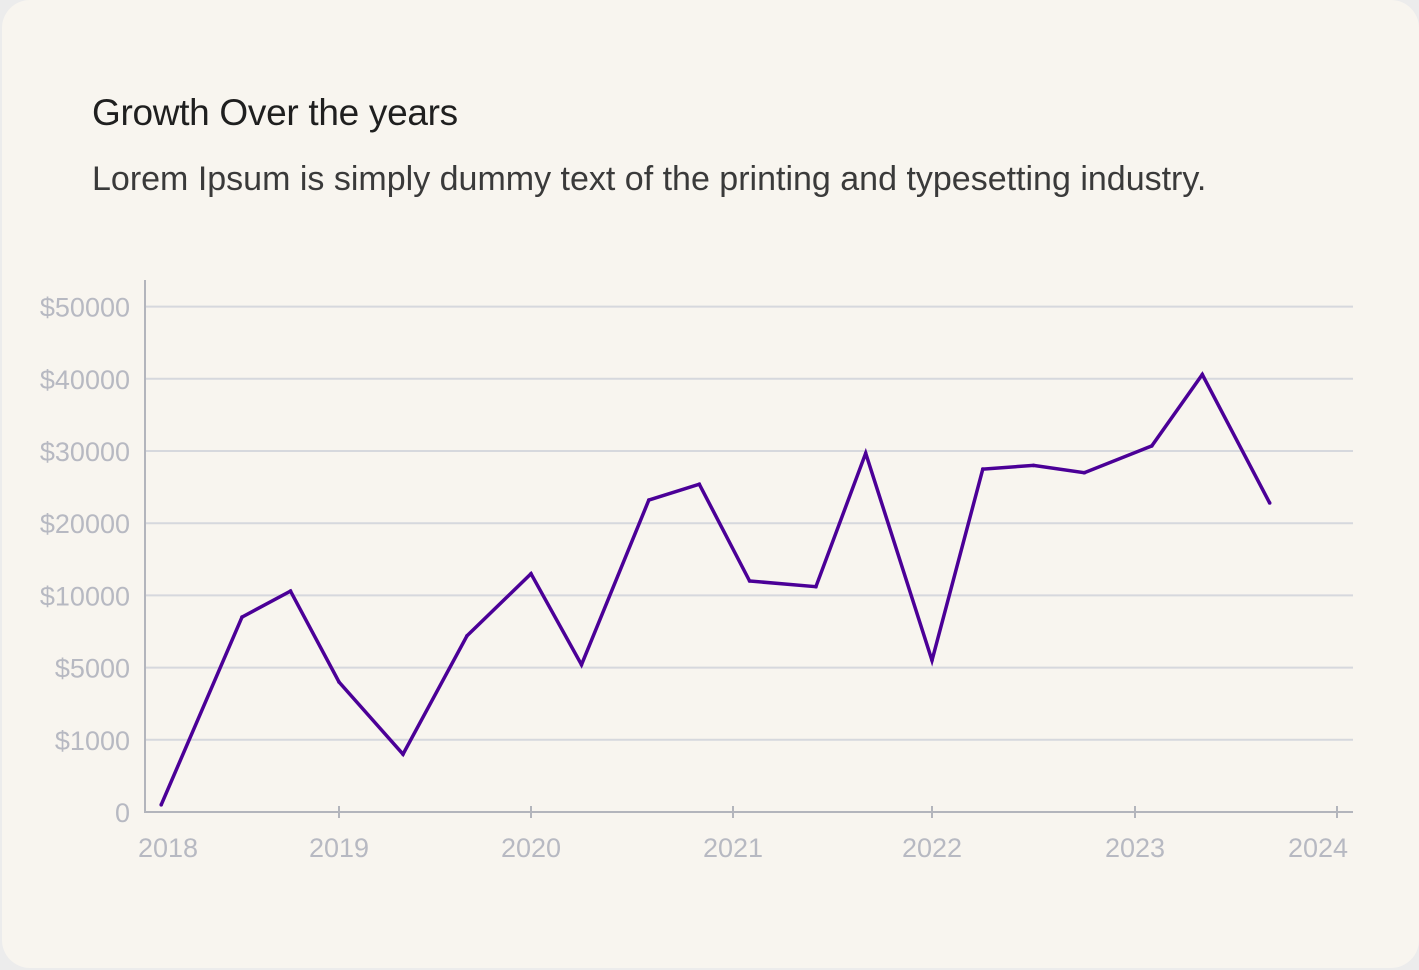 Image resolution: width=1419 pixels, height=970 pixels. I want to click on x-axis-ticks: 2018 2019 2020 2021 2022 2023 2024, so click(743, 834).